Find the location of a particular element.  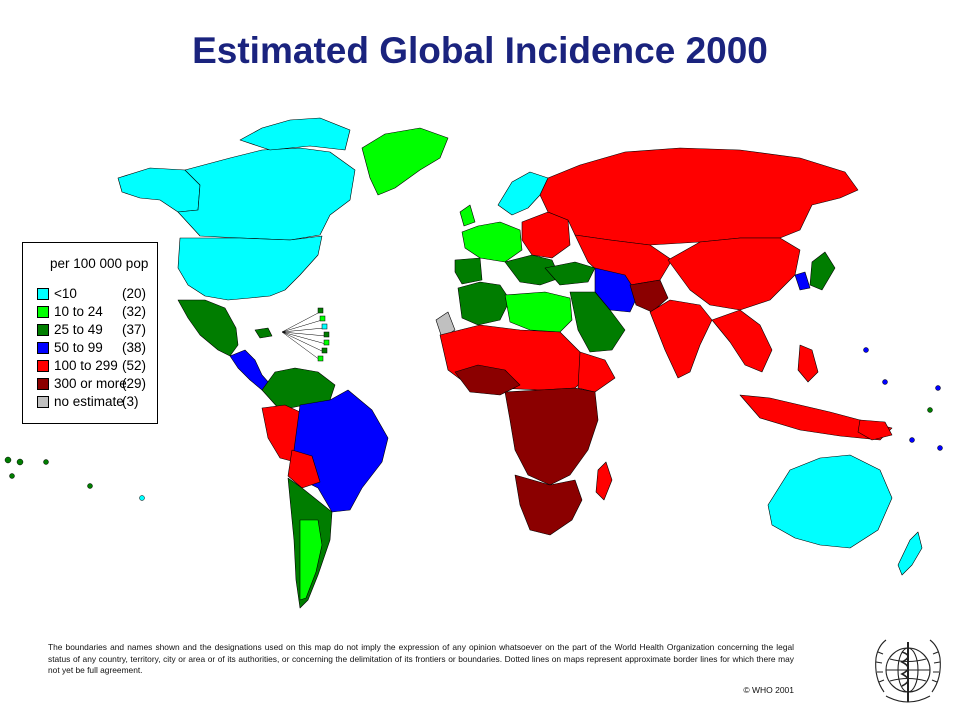

region-new-zealand is located at coordinates (910, 553).